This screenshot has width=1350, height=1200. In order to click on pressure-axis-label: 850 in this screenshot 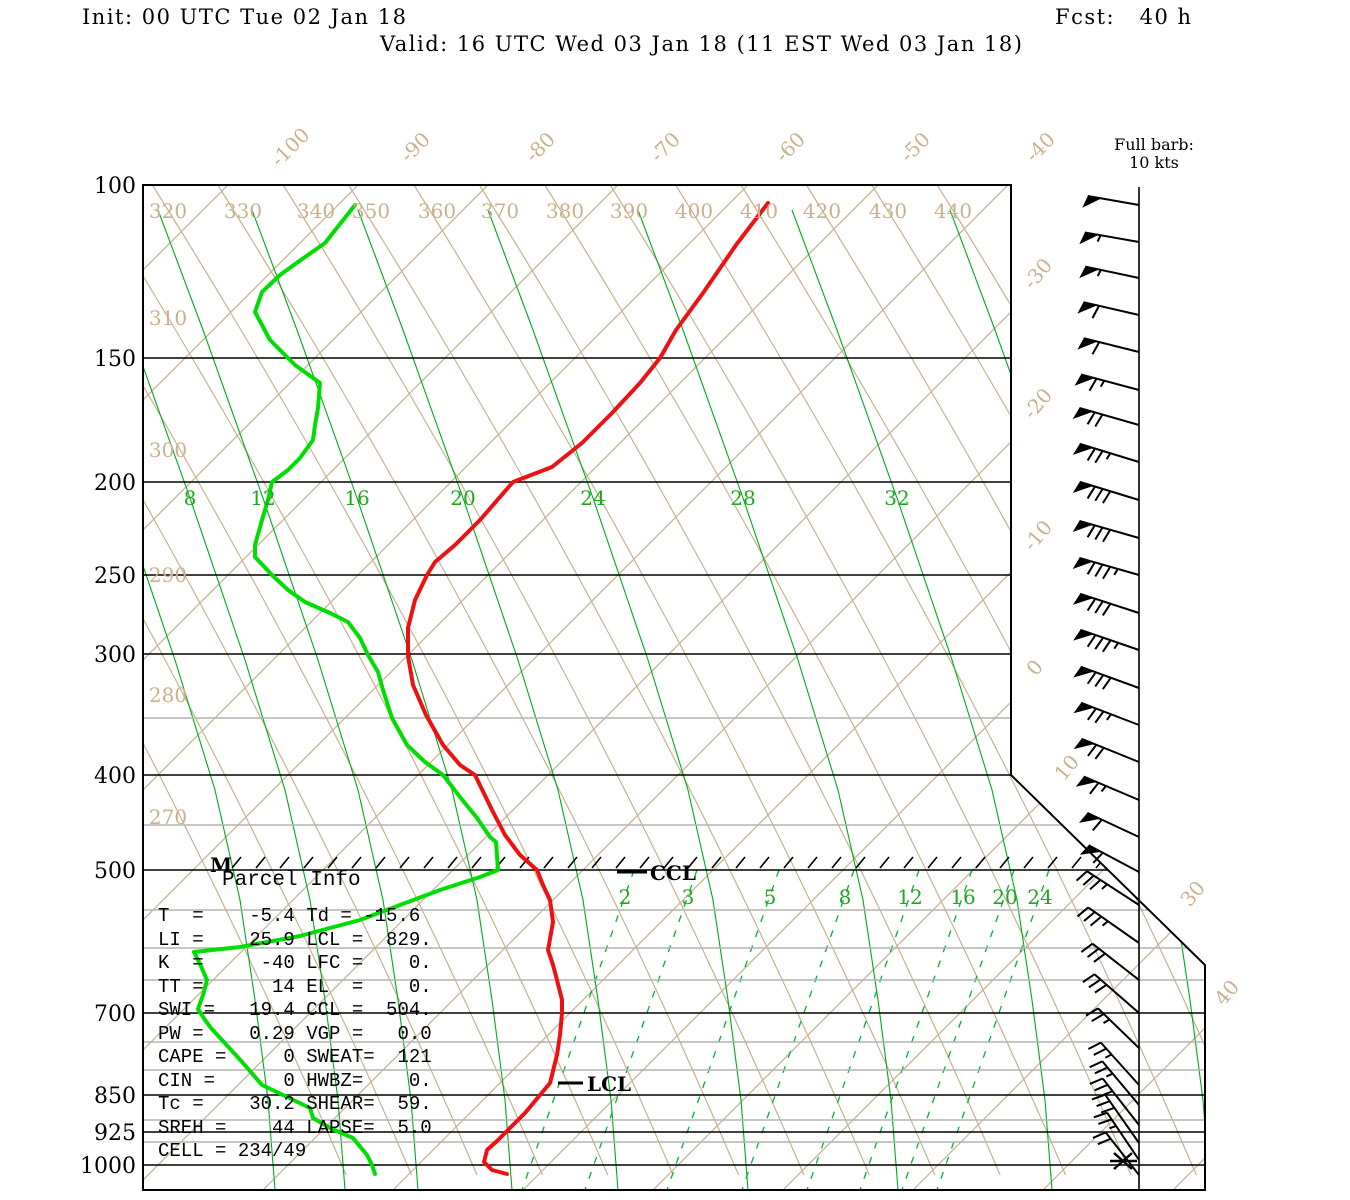, I will do `click(115, 1096)`.